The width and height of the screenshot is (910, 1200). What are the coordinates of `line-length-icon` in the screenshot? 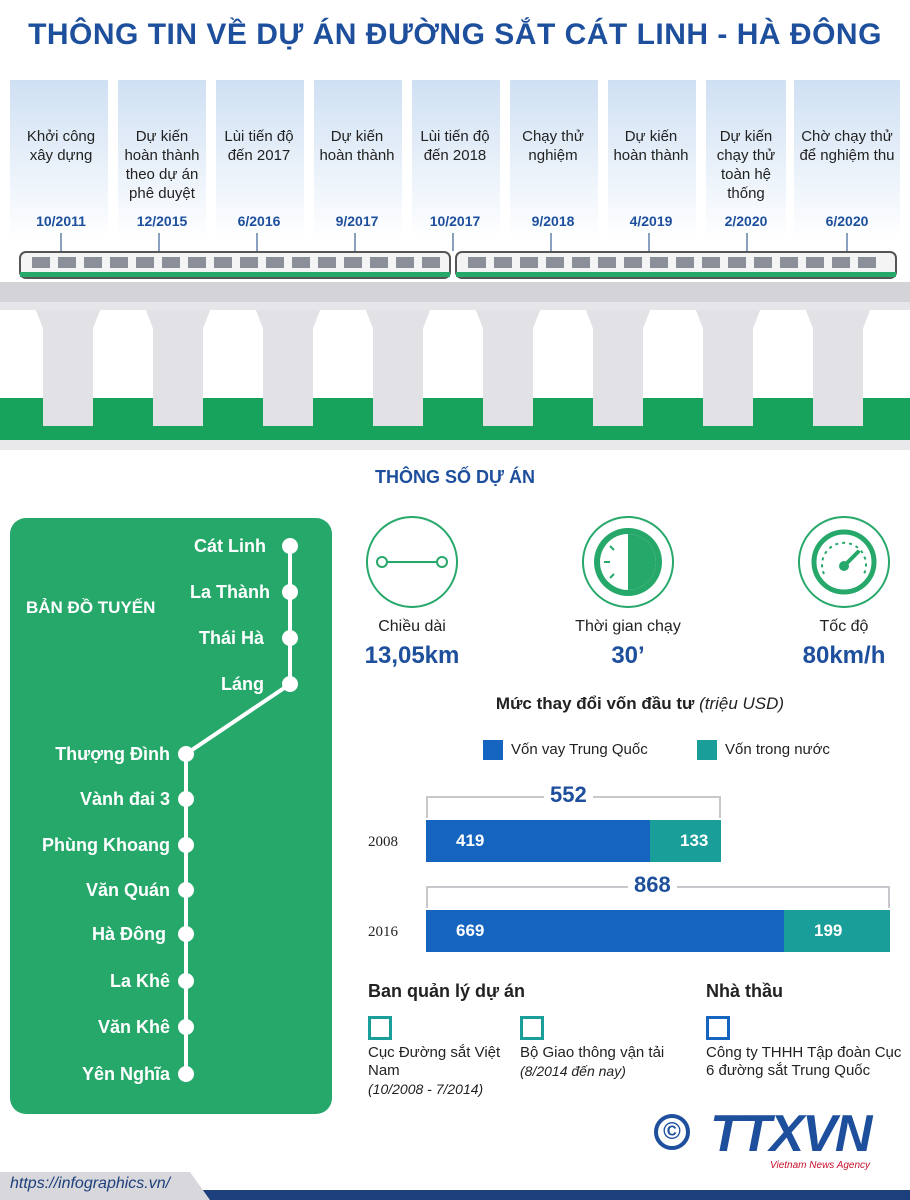 It's located at (412, 562).